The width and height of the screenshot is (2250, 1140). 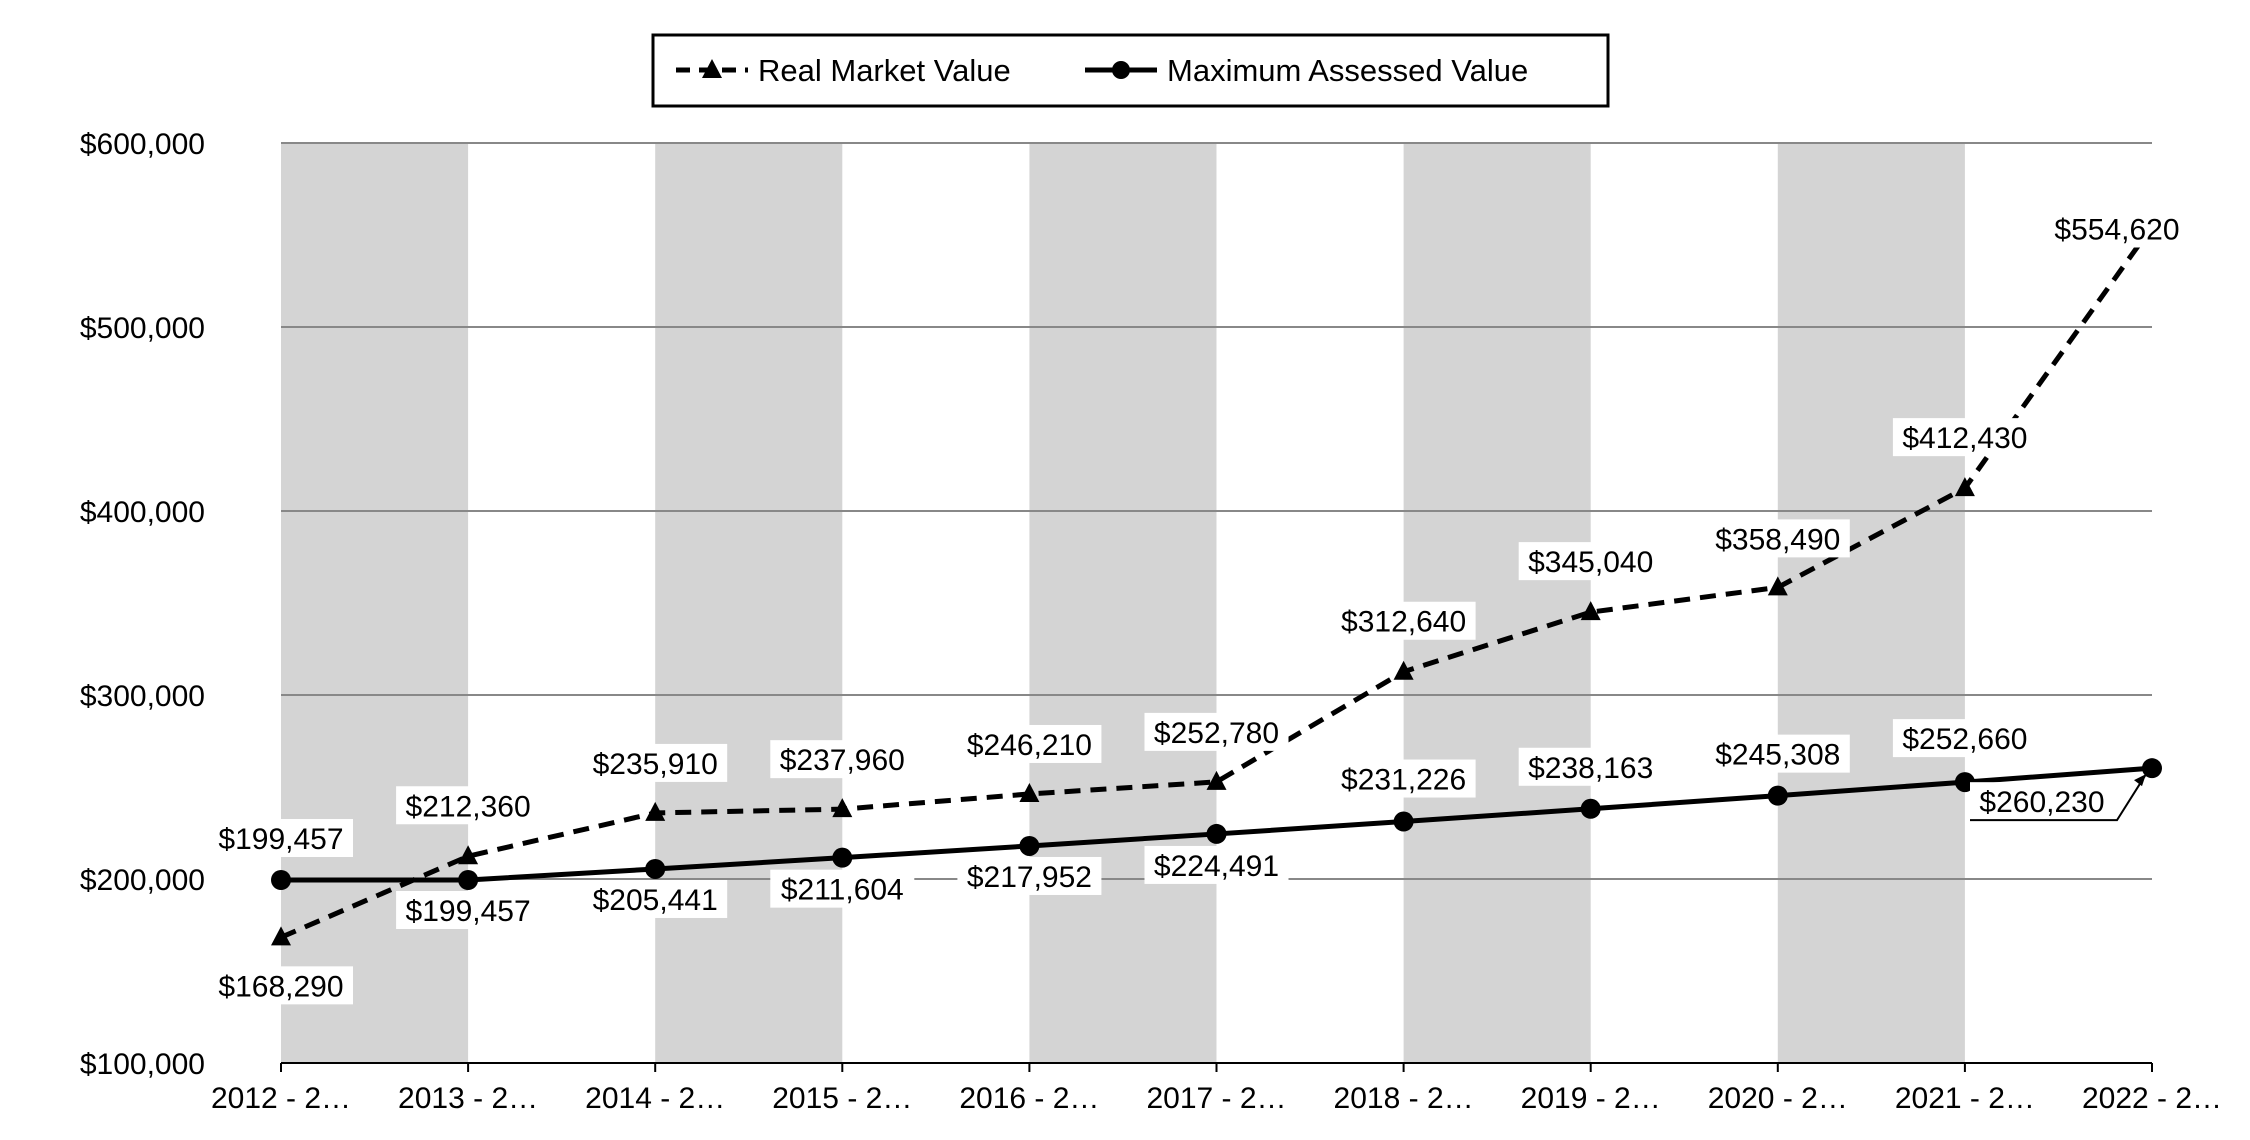 What do you see at coordinates (884, 70) in the screenshot?
I see `legend-label-real-market: Real Market Value` at bounding box center [884, 70].